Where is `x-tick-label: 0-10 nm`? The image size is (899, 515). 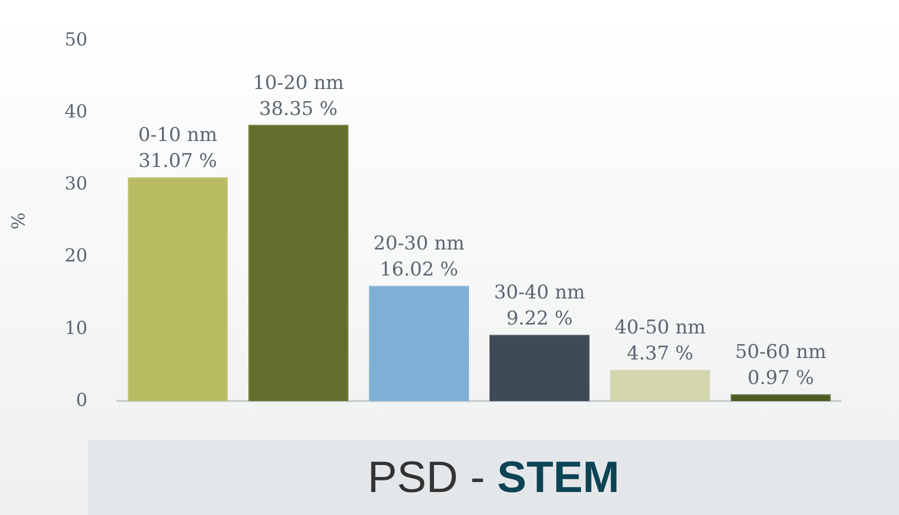
x-tick-label: 0-10 nm is located at coordinates (178, 135).